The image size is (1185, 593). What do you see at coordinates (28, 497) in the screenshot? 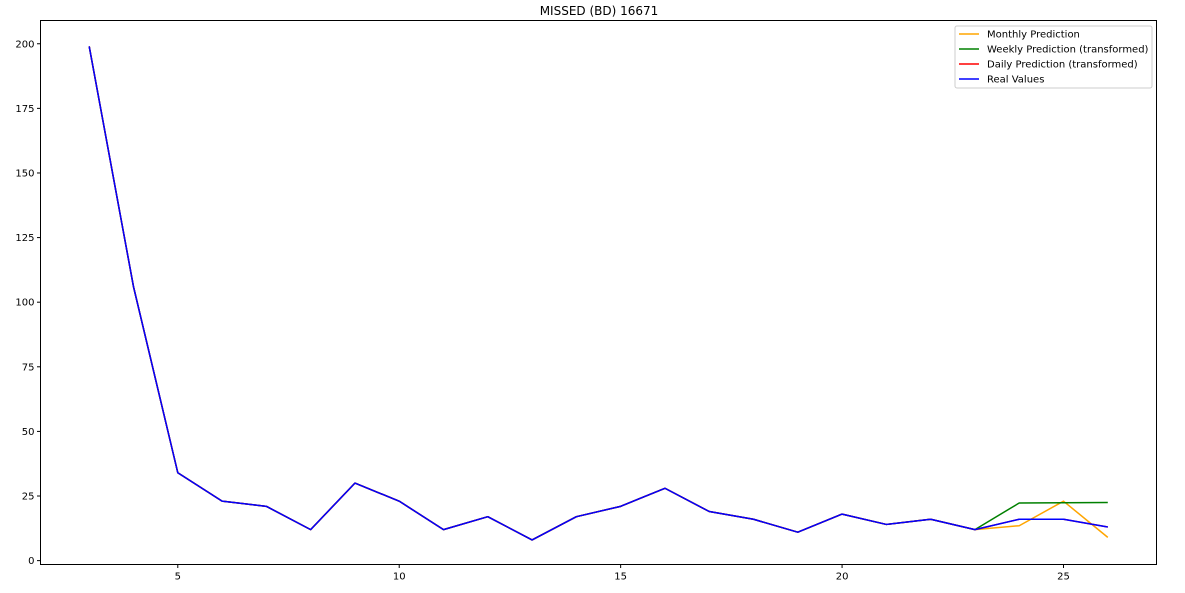
I see `y-tick-label: 25` at bounding box center [28, 497].